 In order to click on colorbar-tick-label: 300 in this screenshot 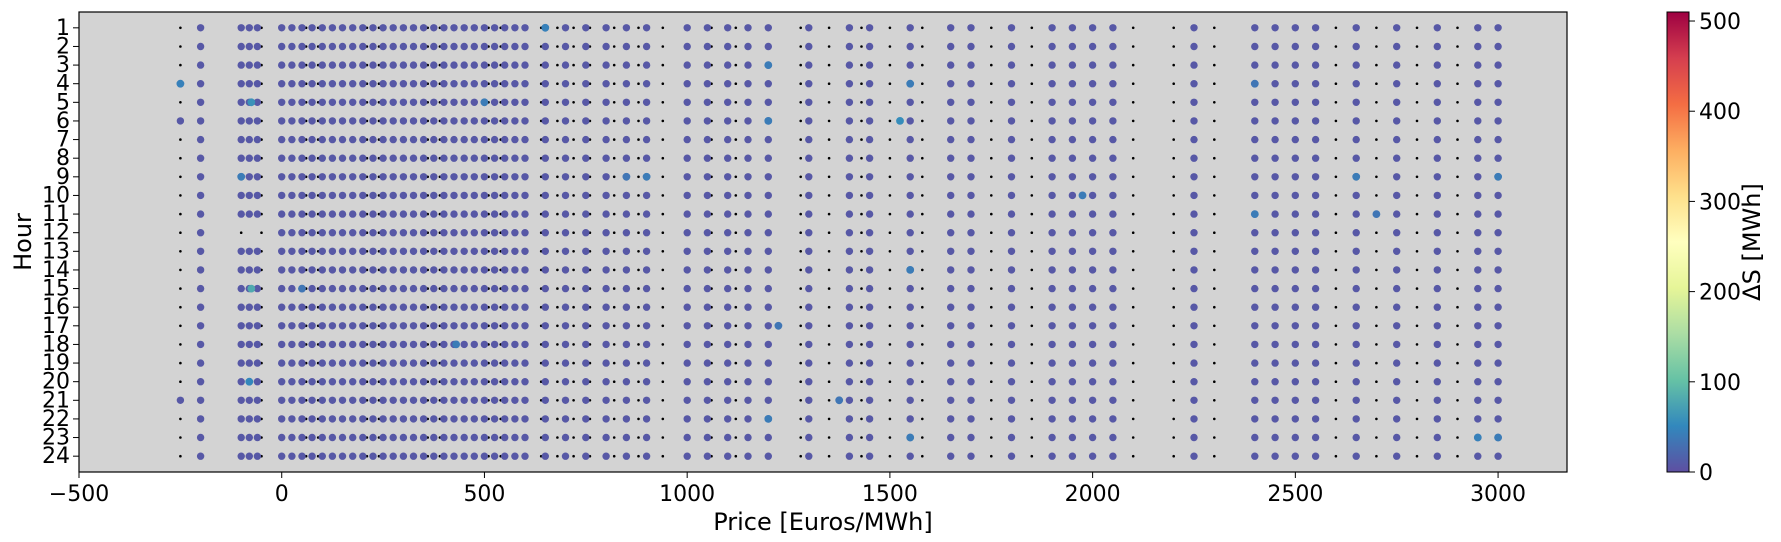, I will do `click(1720, 202)`.